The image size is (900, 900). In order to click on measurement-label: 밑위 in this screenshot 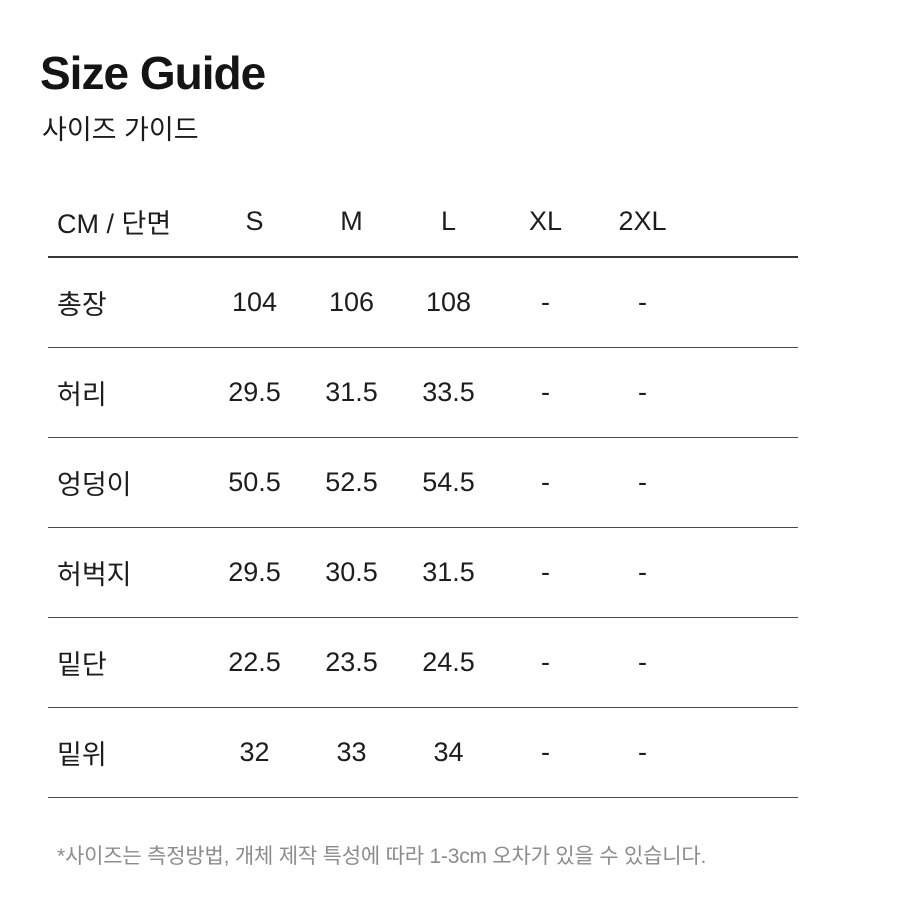, I will do `click(82, 755)`.